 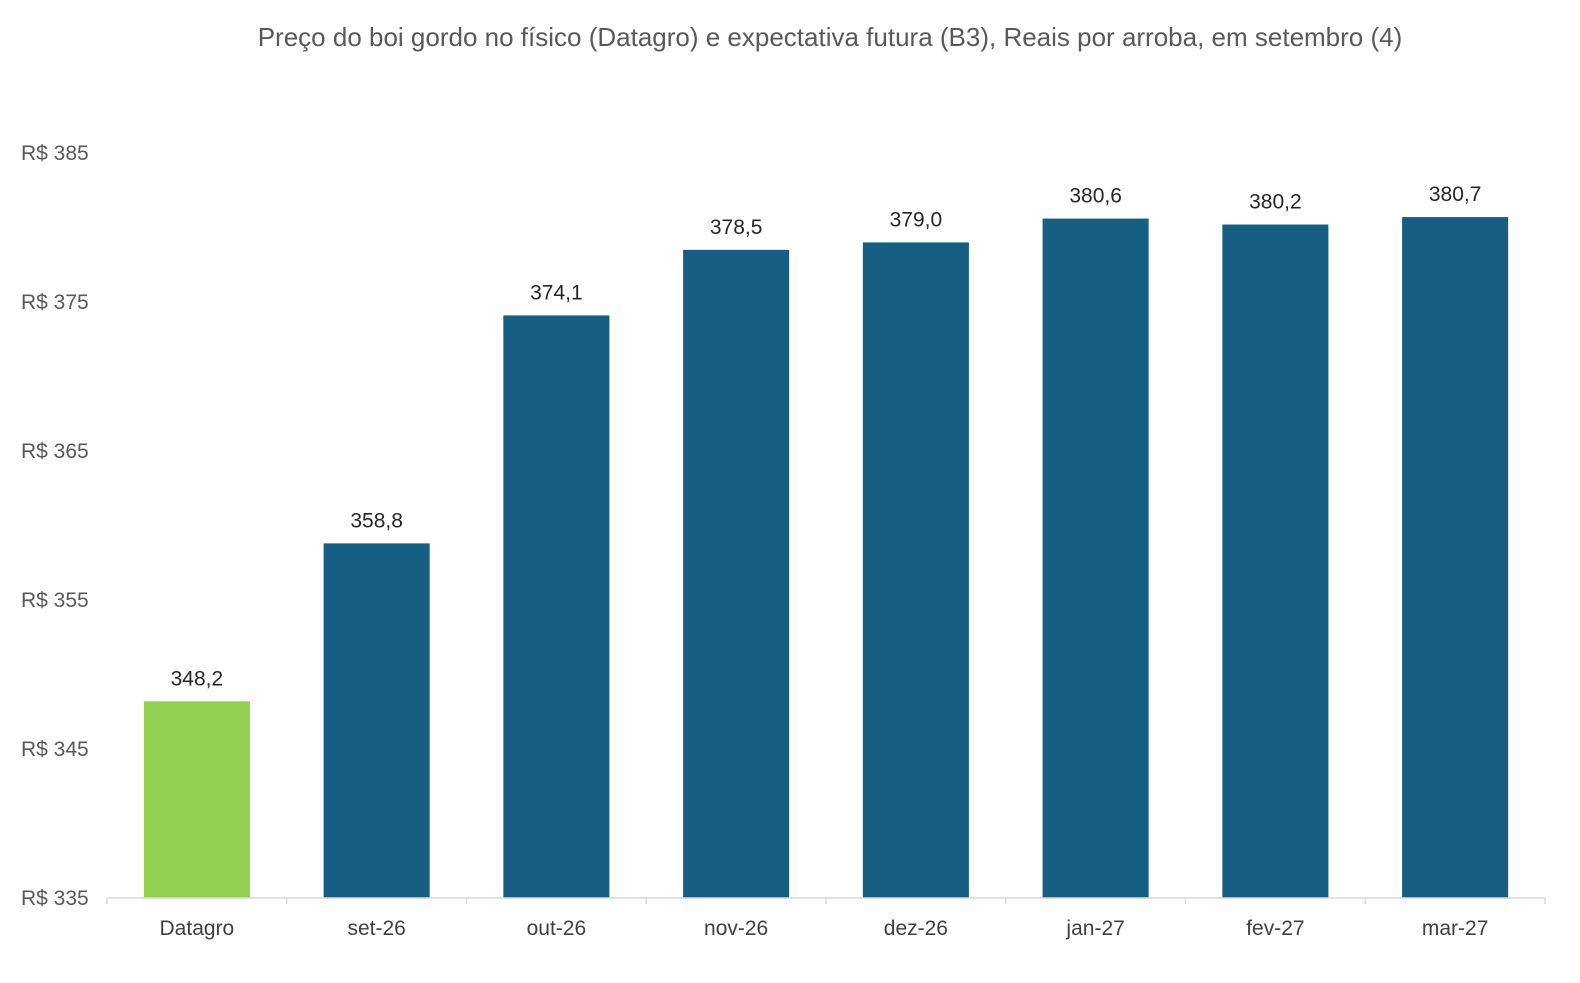 I want to click on y-tick-label: R$ 365, so click(x=55, y=451).